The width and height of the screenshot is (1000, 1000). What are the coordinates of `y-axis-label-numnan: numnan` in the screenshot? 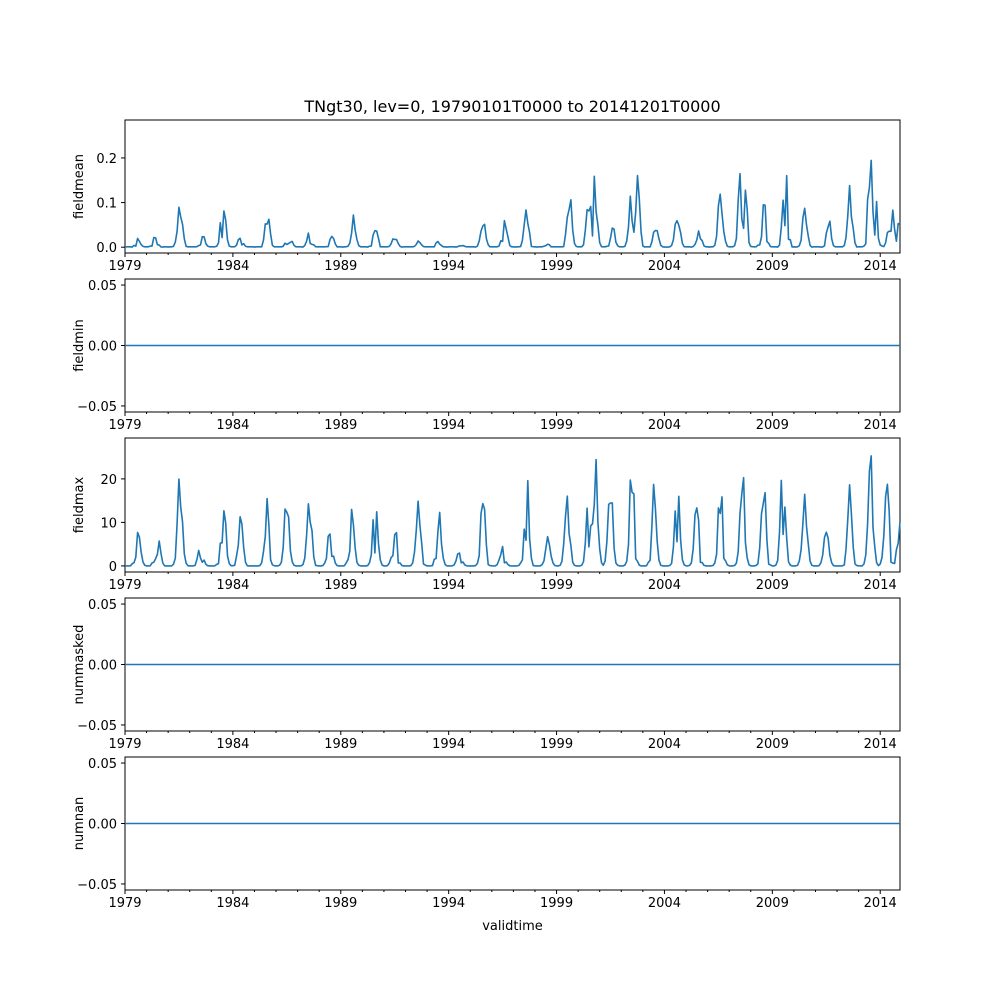 It's located at (79, 824).